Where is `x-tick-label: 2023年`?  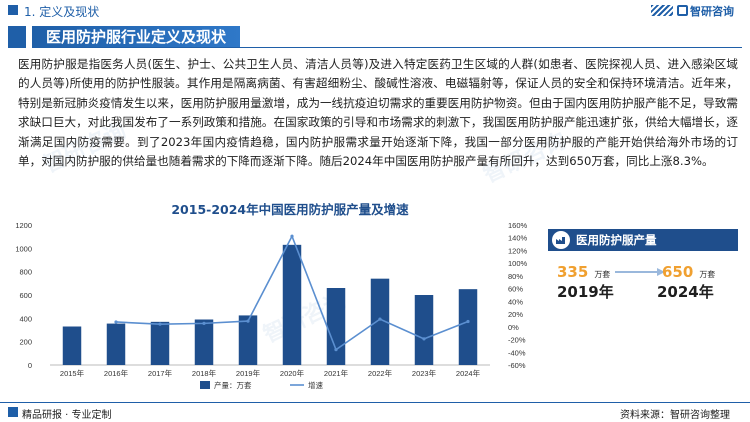
x-tick-label: 2023年 is located at coordinates (424, 373).